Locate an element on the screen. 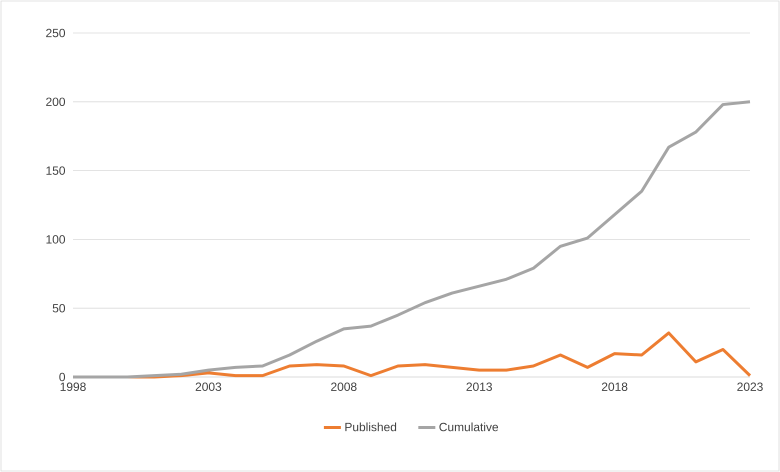 This screenshot has height=472, width=780. y-tick-label: 150 is located at coordinates (56, 170).